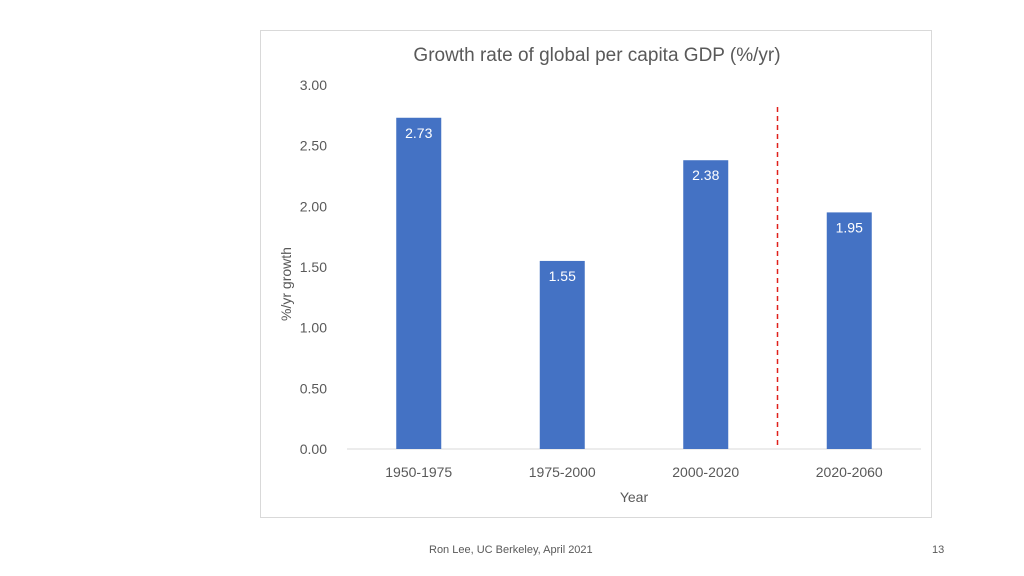 The height and width of the screenshot is (576, 1024). Describe the element at coordinates (938, 550) in the screenshot. I see `slide-number: 13` at that location.